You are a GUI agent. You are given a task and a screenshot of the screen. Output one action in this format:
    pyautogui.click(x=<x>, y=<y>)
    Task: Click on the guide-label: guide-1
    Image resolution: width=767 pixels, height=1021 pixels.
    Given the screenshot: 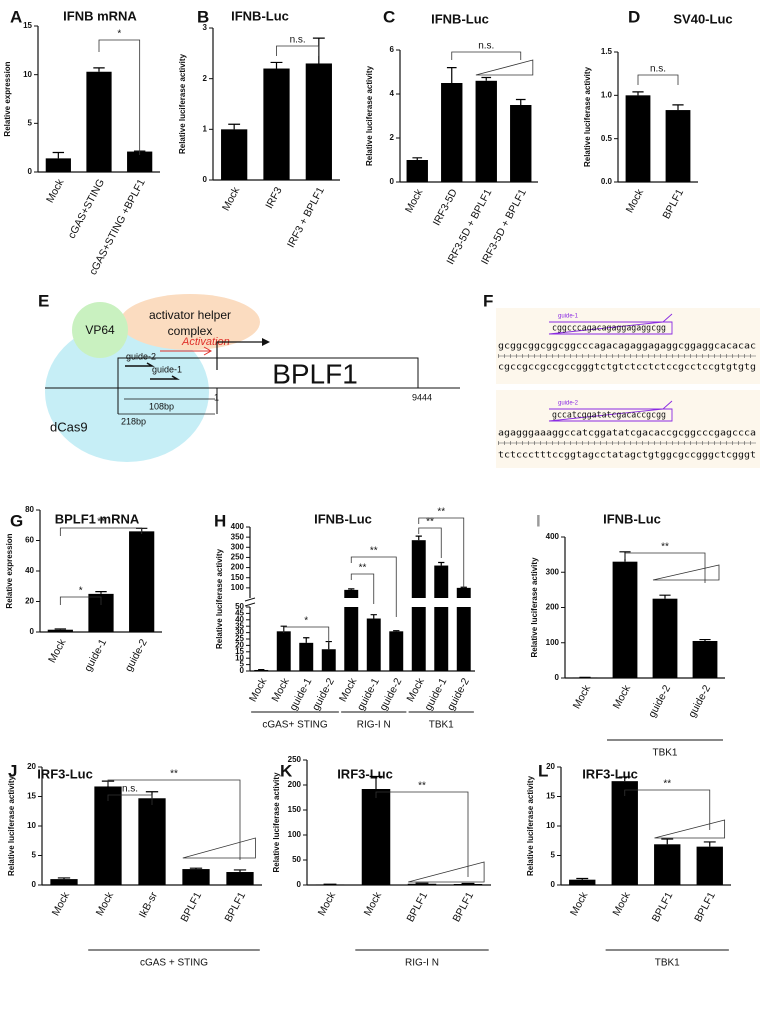 What is the action you would take?
    pyautogui.click(x=167, y=369)
    